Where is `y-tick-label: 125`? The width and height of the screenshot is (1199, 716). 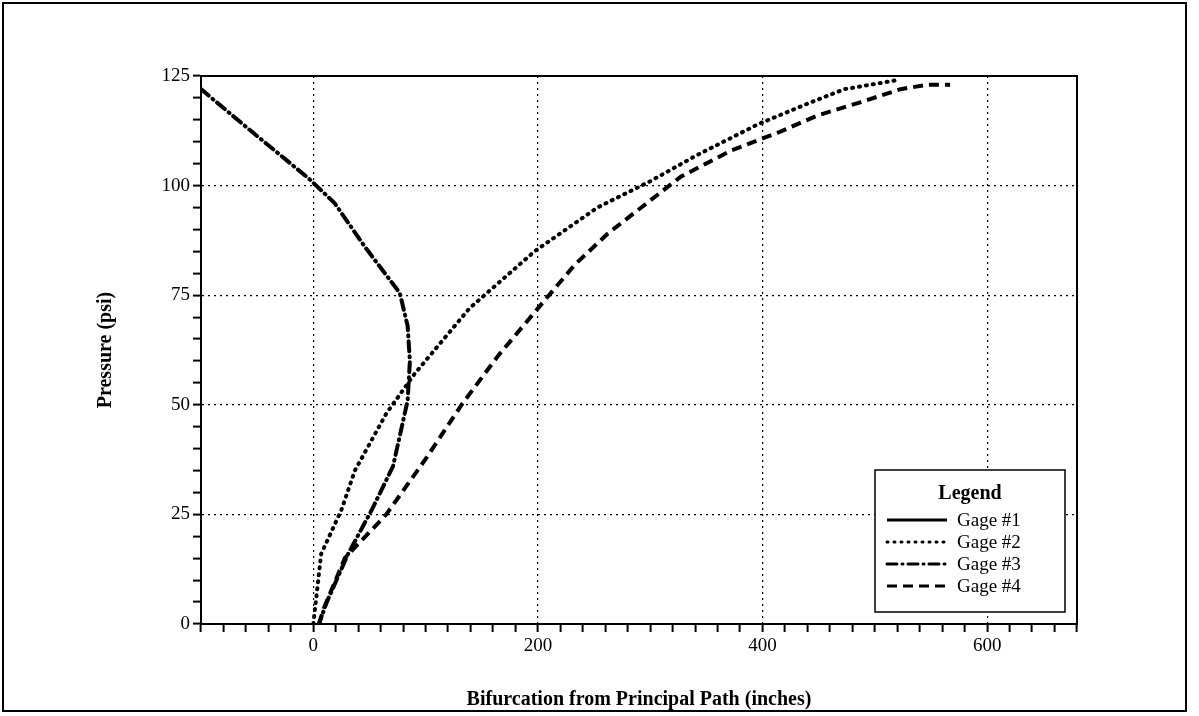
y-tick-label: 125 is located at coordinates (175, 74).